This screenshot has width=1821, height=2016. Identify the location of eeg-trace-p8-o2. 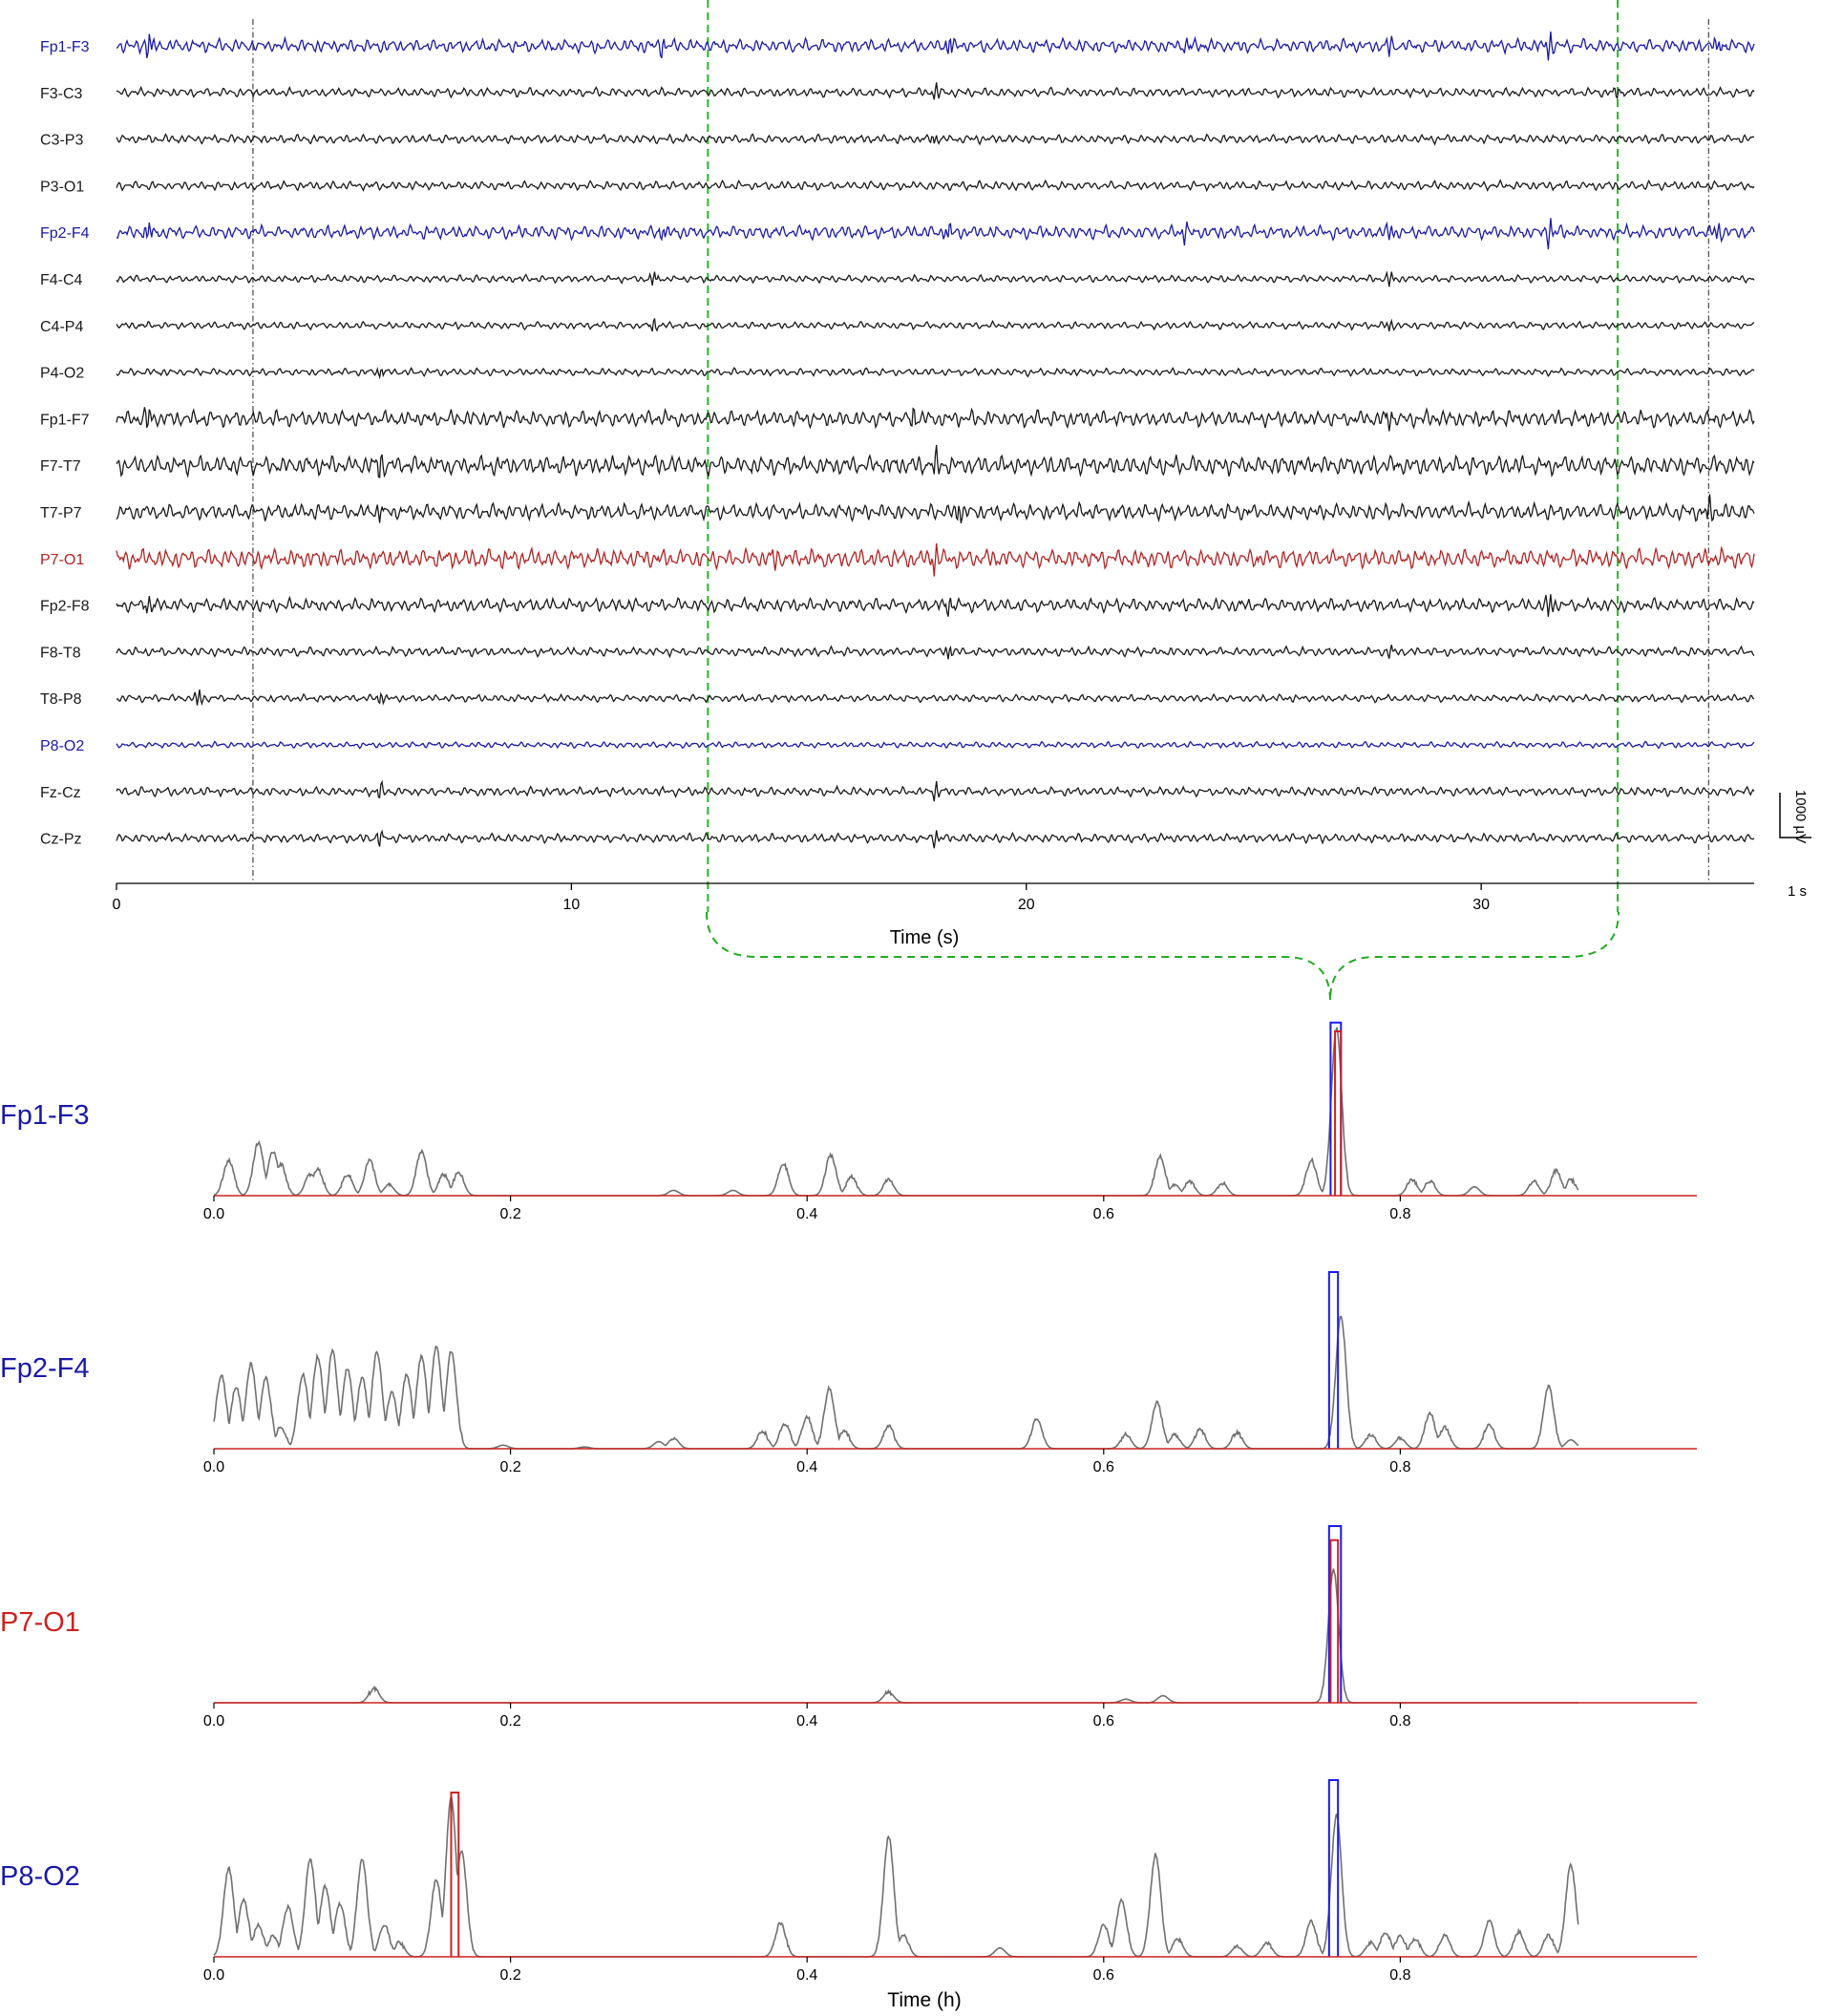
(935, 745).